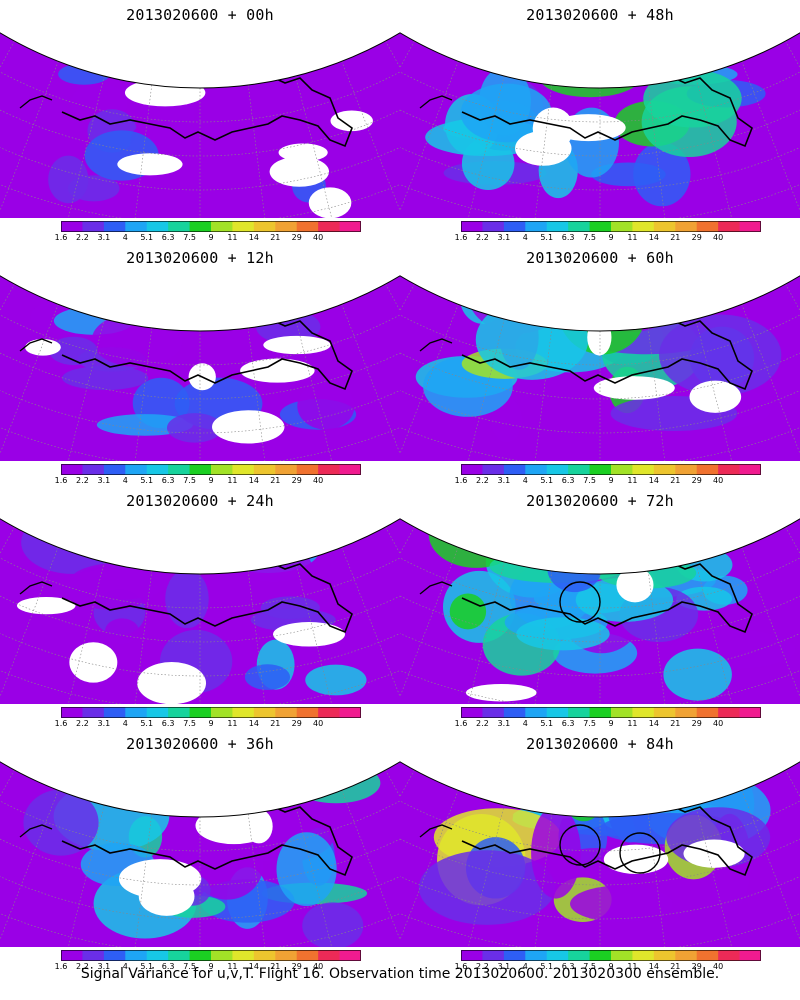 This screenshot has height=1000, width=800. Describe the element at coordinates (200, 258) in the screenshot. I see `panel-title: 2013020600 + 12h` at that location.